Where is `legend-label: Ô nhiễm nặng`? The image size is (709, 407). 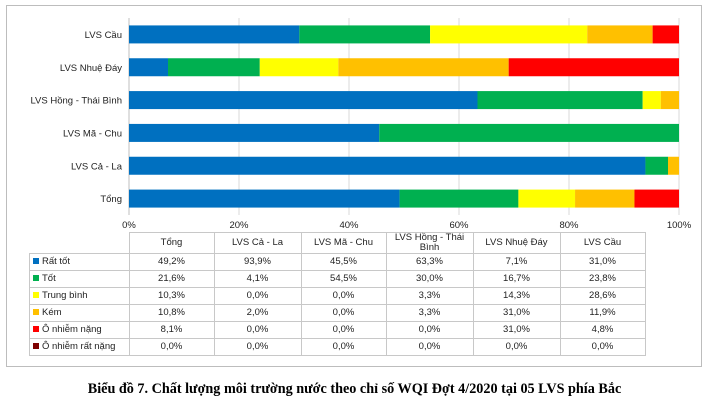 legend-label: Ô nhiễm nặng is located at coordinates (72, 329).